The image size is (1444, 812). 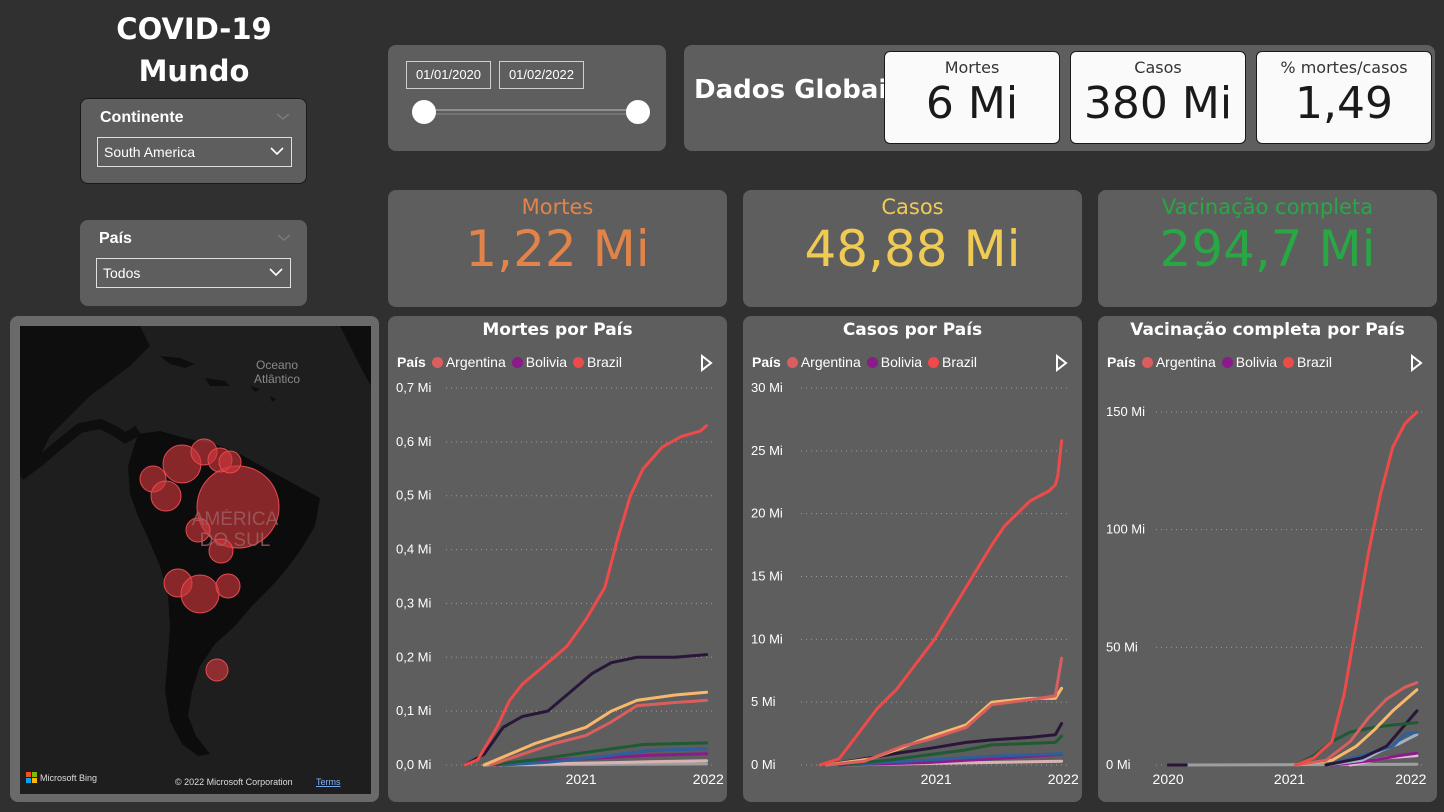 I want to click on global-deaths-card: Mortes 6 Mi, so click(x=972, y=97).